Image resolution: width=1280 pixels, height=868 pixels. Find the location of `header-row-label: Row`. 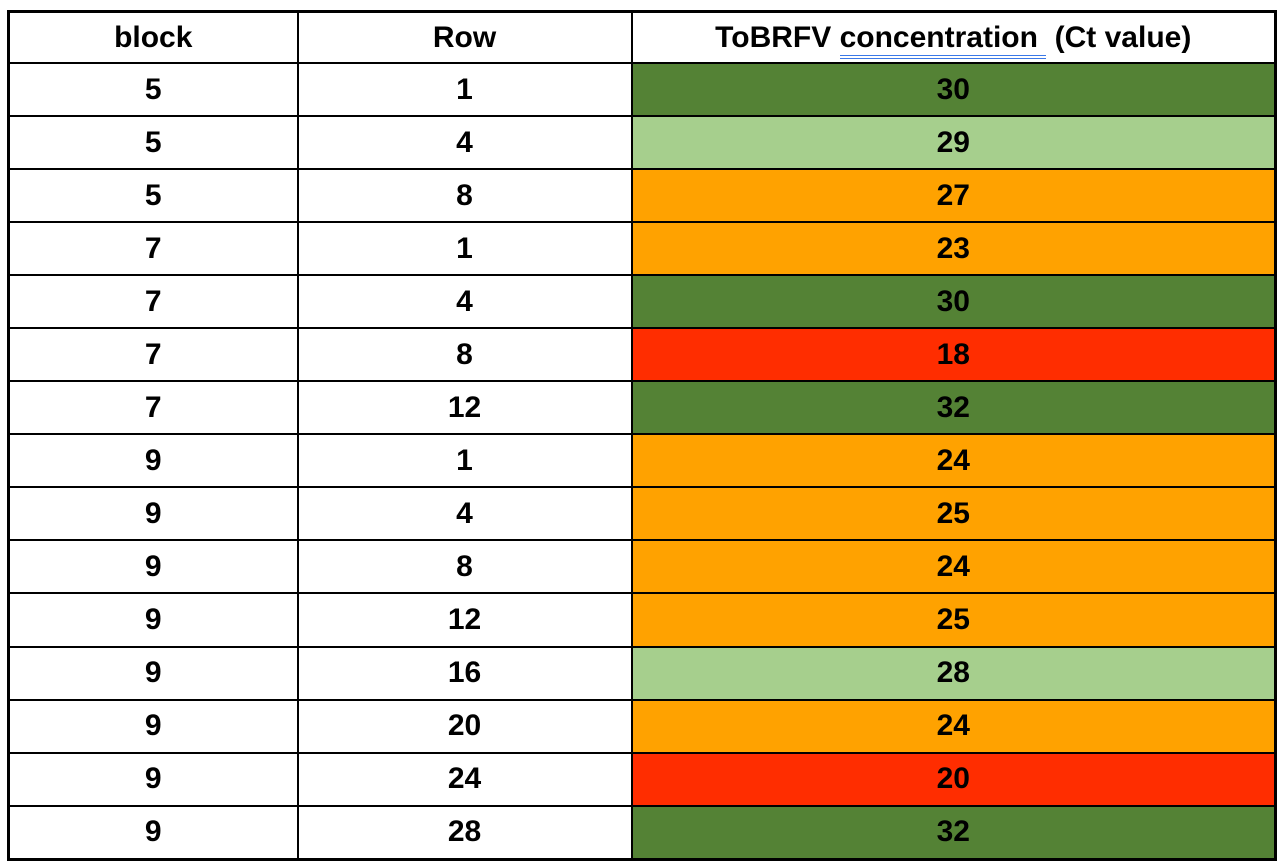

header-row-label: Row is located at coordinates (464, 37).